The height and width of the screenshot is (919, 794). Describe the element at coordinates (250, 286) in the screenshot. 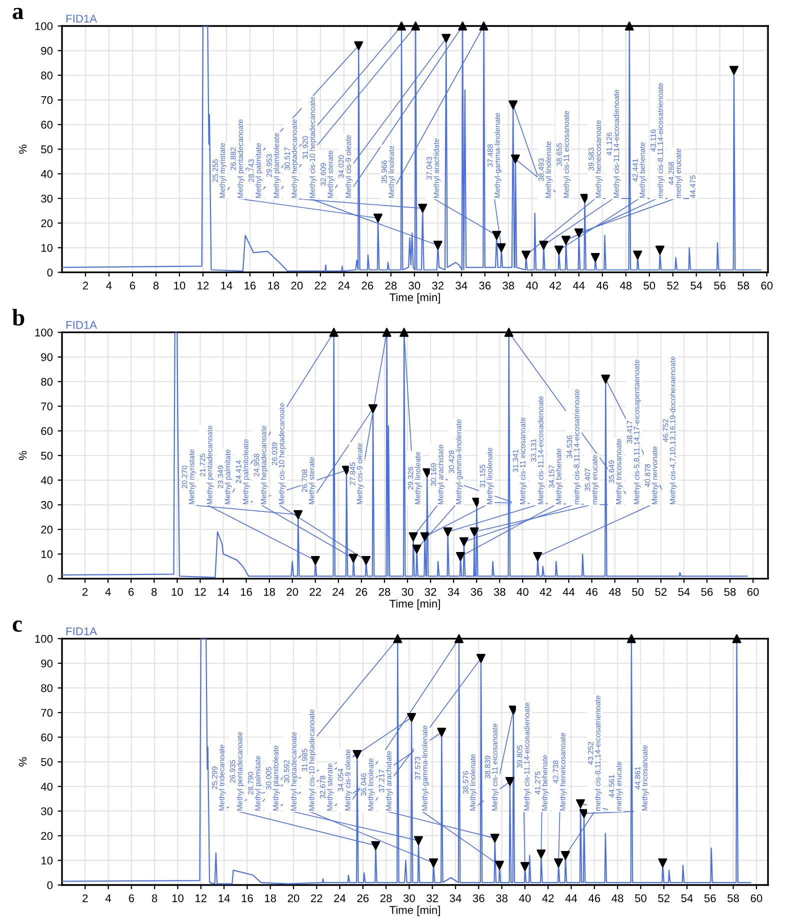

I see `x-tick-label: 16` at that location.